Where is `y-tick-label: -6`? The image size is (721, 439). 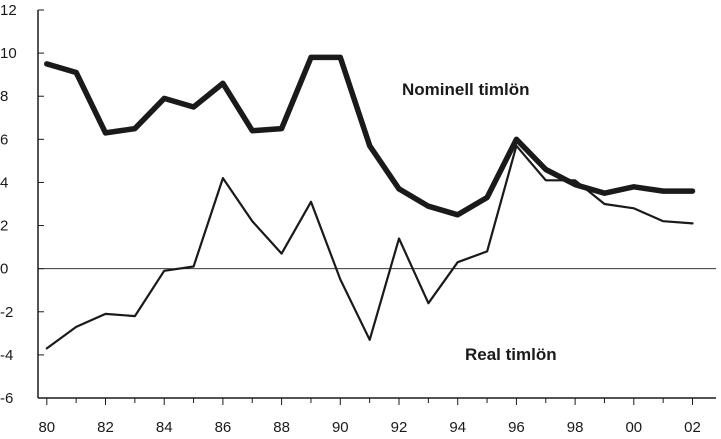
y-tick-label: -6 is located at coordinates (6, 398).